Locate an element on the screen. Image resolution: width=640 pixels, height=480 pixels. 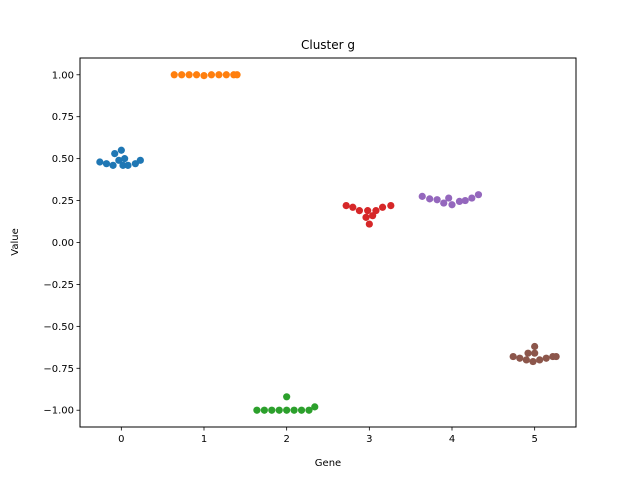
y-tick-label: 0.00 is located at coordinates (63, 243).